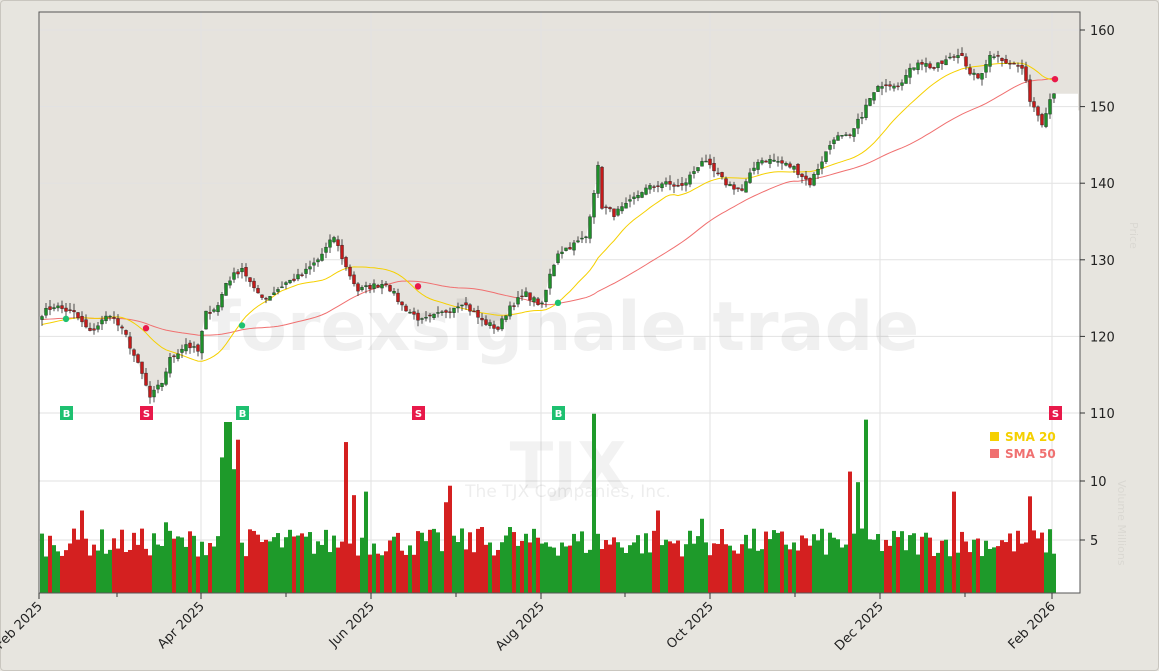 The width and height of the screenshot is (1159, 671). I want to click on signal-label: B, so click(559, 414).